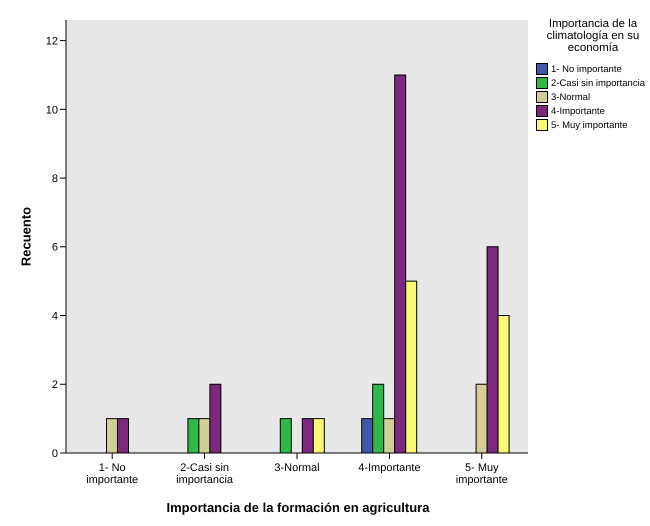 Image resolution: width=650 pixels, height=526 pixels. I want to click on y-axis-title: Recuento, so click(26, 236).